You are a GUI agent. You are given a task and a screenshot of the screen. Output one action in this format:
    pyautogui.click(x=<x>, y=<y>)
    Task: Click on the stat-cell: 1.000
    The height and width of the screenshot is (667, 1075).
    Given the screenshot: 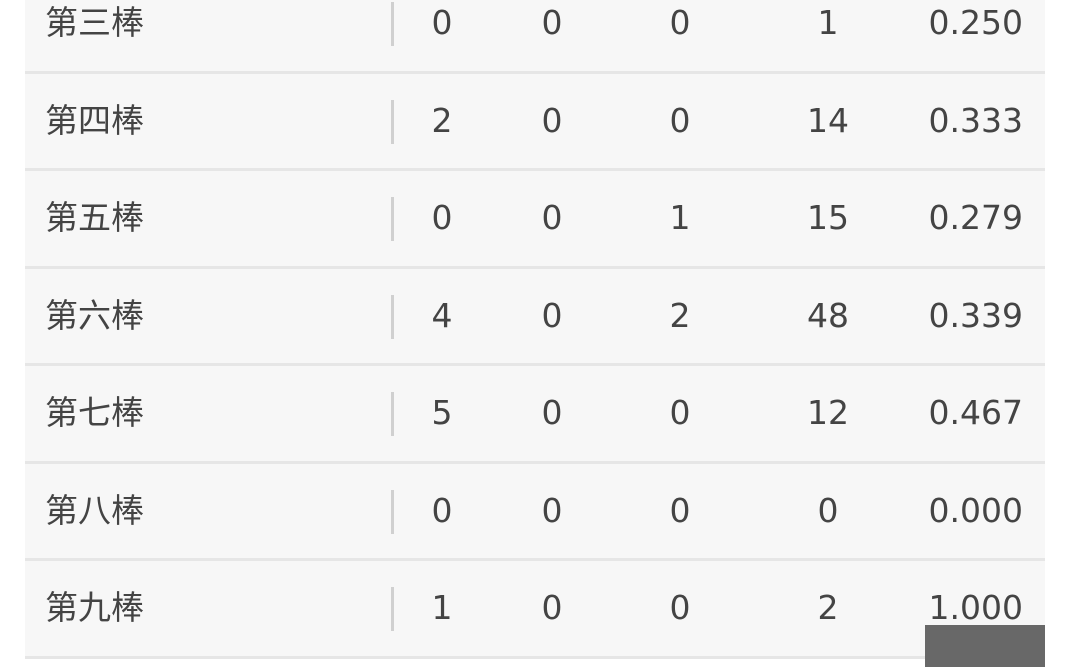 What is the action you would take?
    pyautogui.click(x=975, y=607)
    